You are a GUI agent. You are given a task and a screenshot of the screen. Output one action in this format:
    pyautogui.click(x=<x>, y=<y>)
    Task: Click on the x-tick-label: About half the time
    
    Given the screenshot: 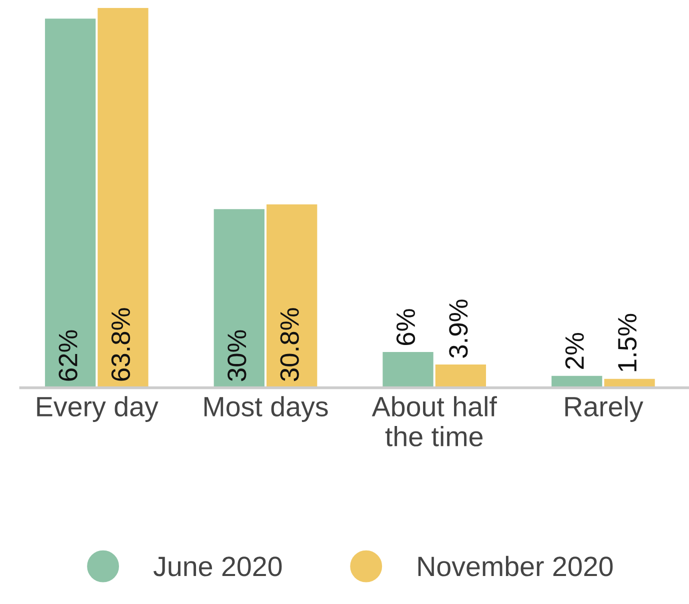 What is the action you would take?
    pyautogui.click(x=434, y=421)
    